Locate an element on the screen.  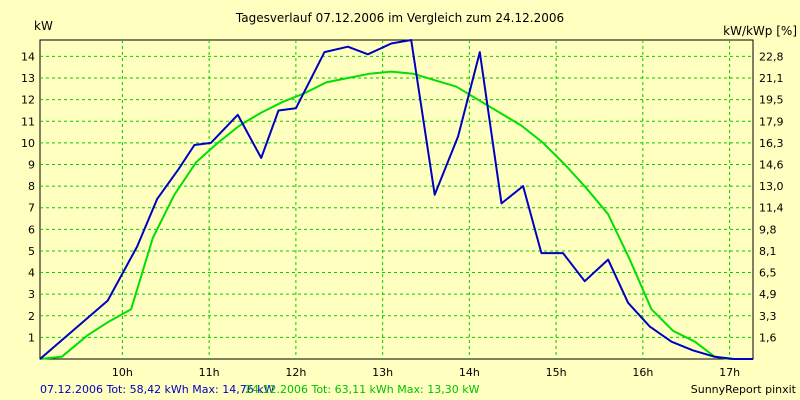
x-tick-label: 15h is located at coordinates (556, 372).